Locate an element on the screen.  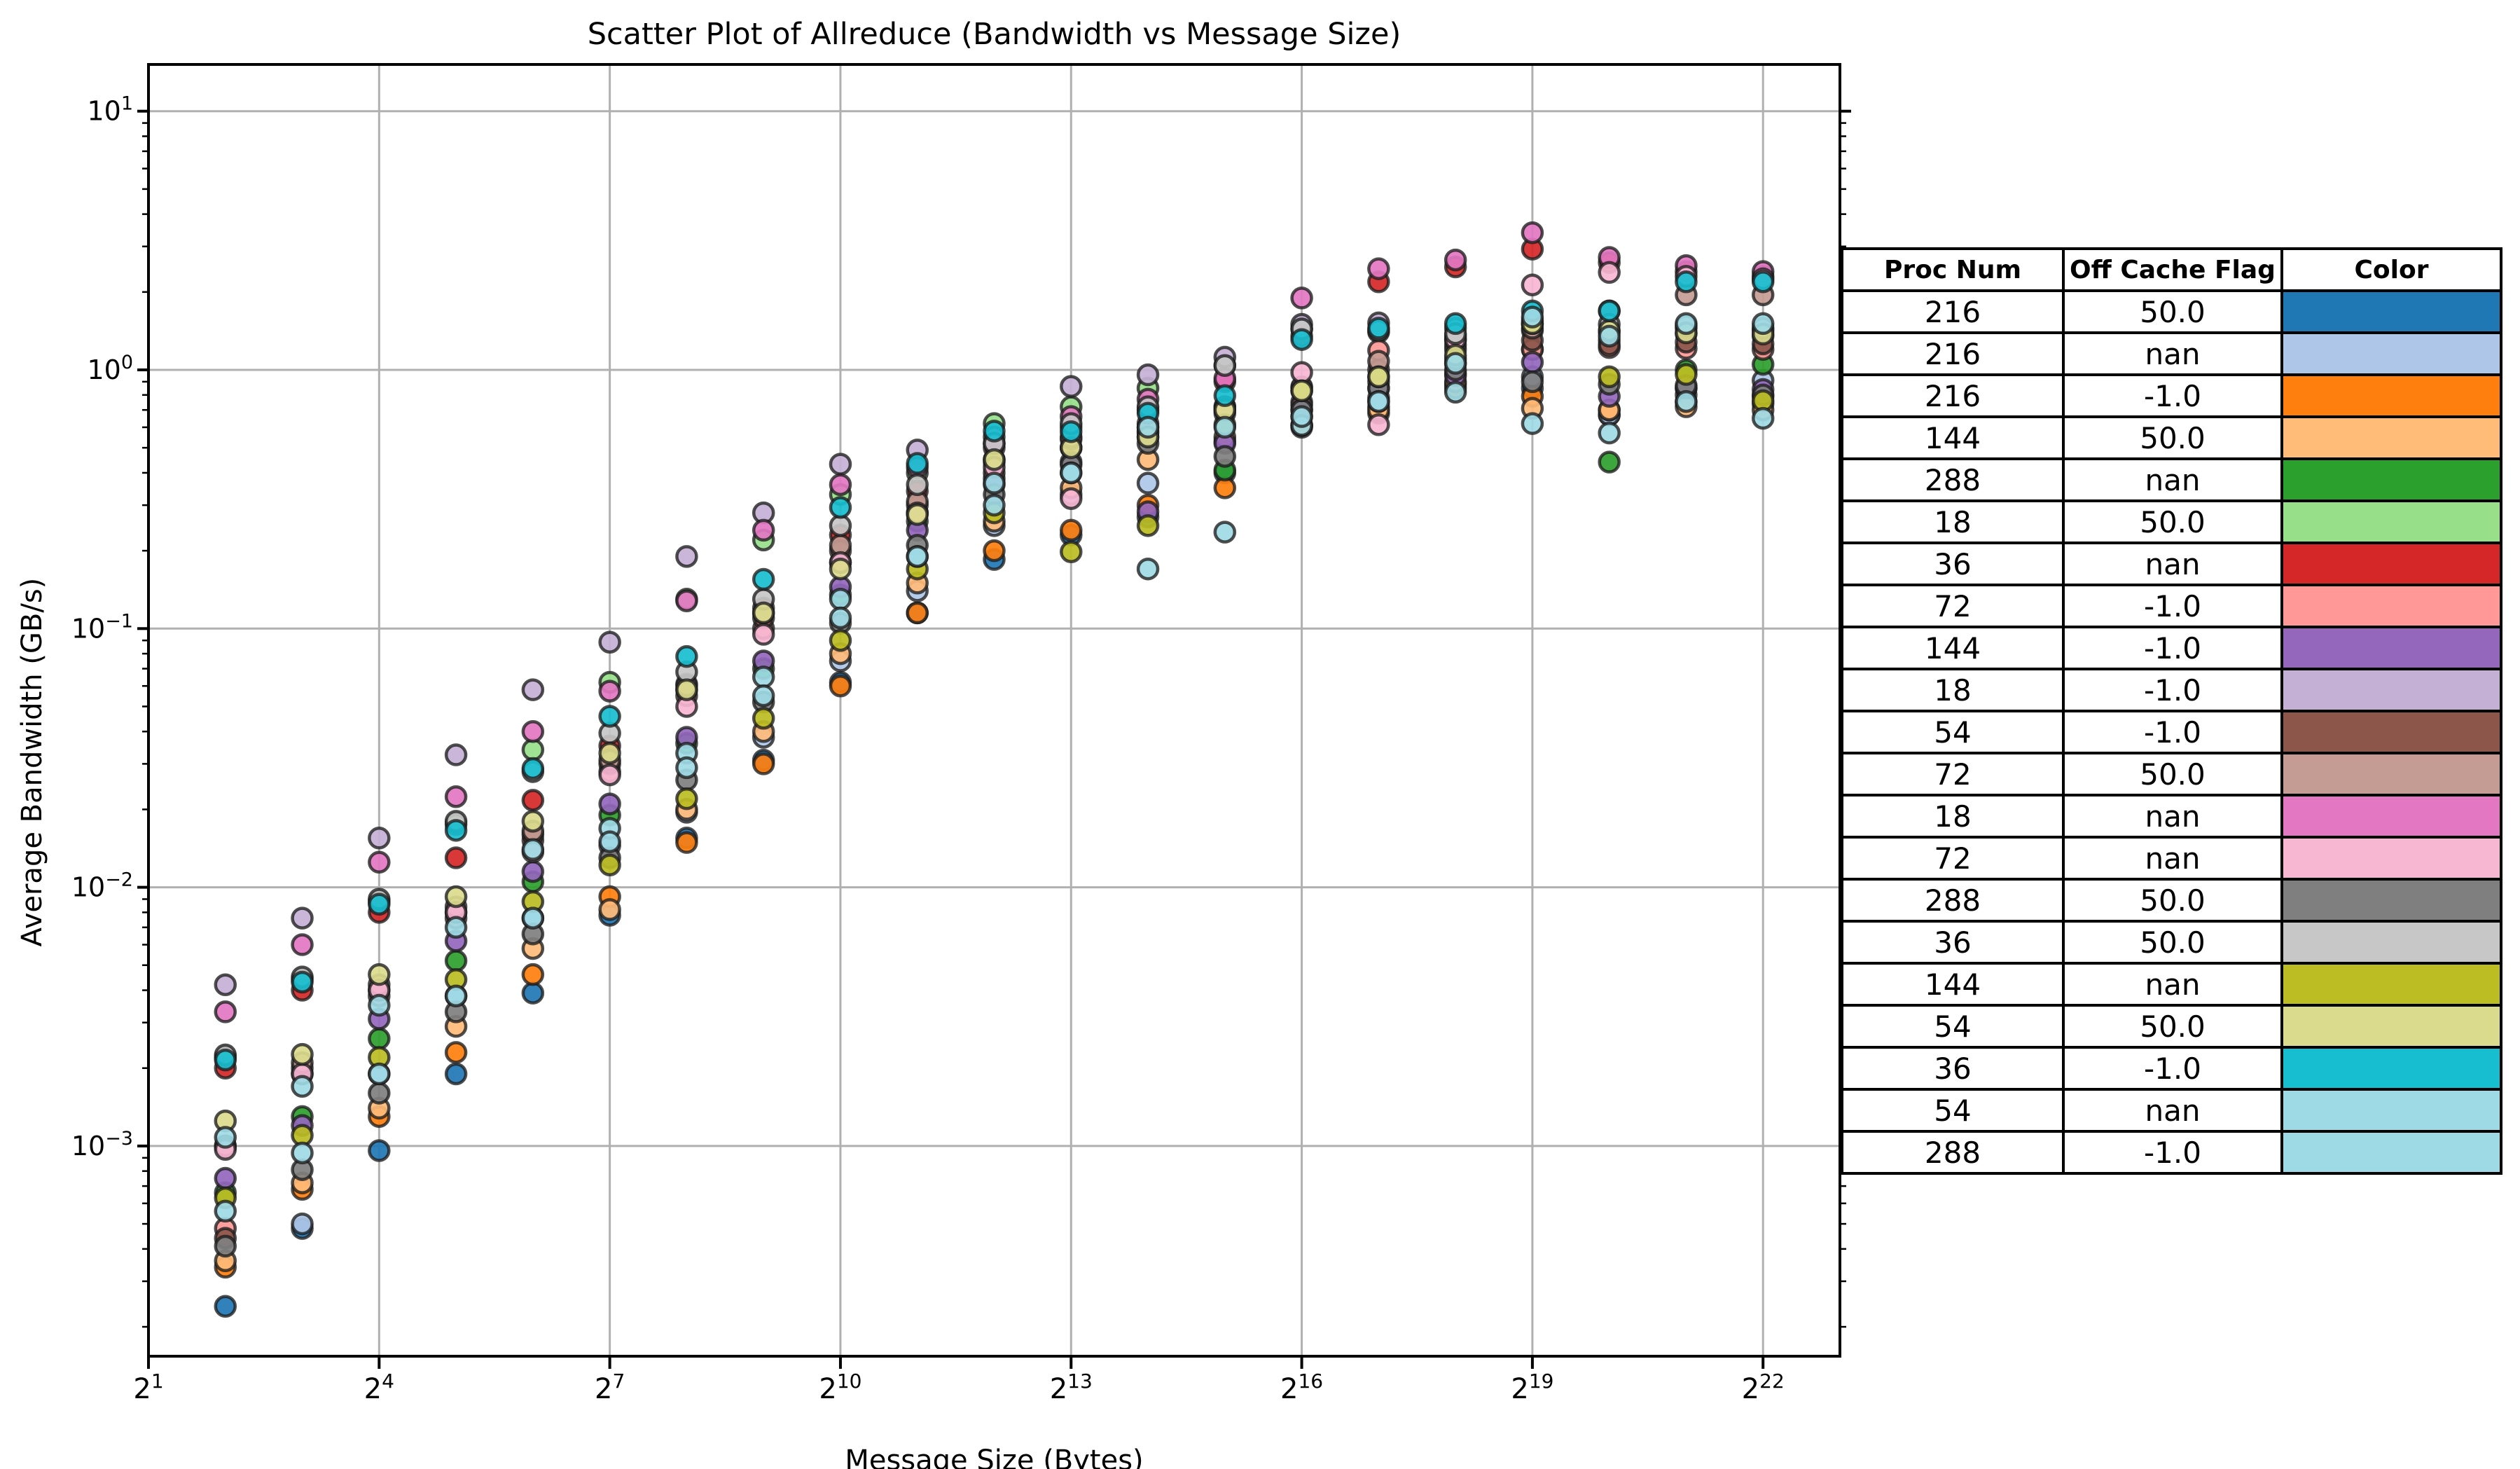
legend-proc-num: 216 is located at coordinates (1953, 311).